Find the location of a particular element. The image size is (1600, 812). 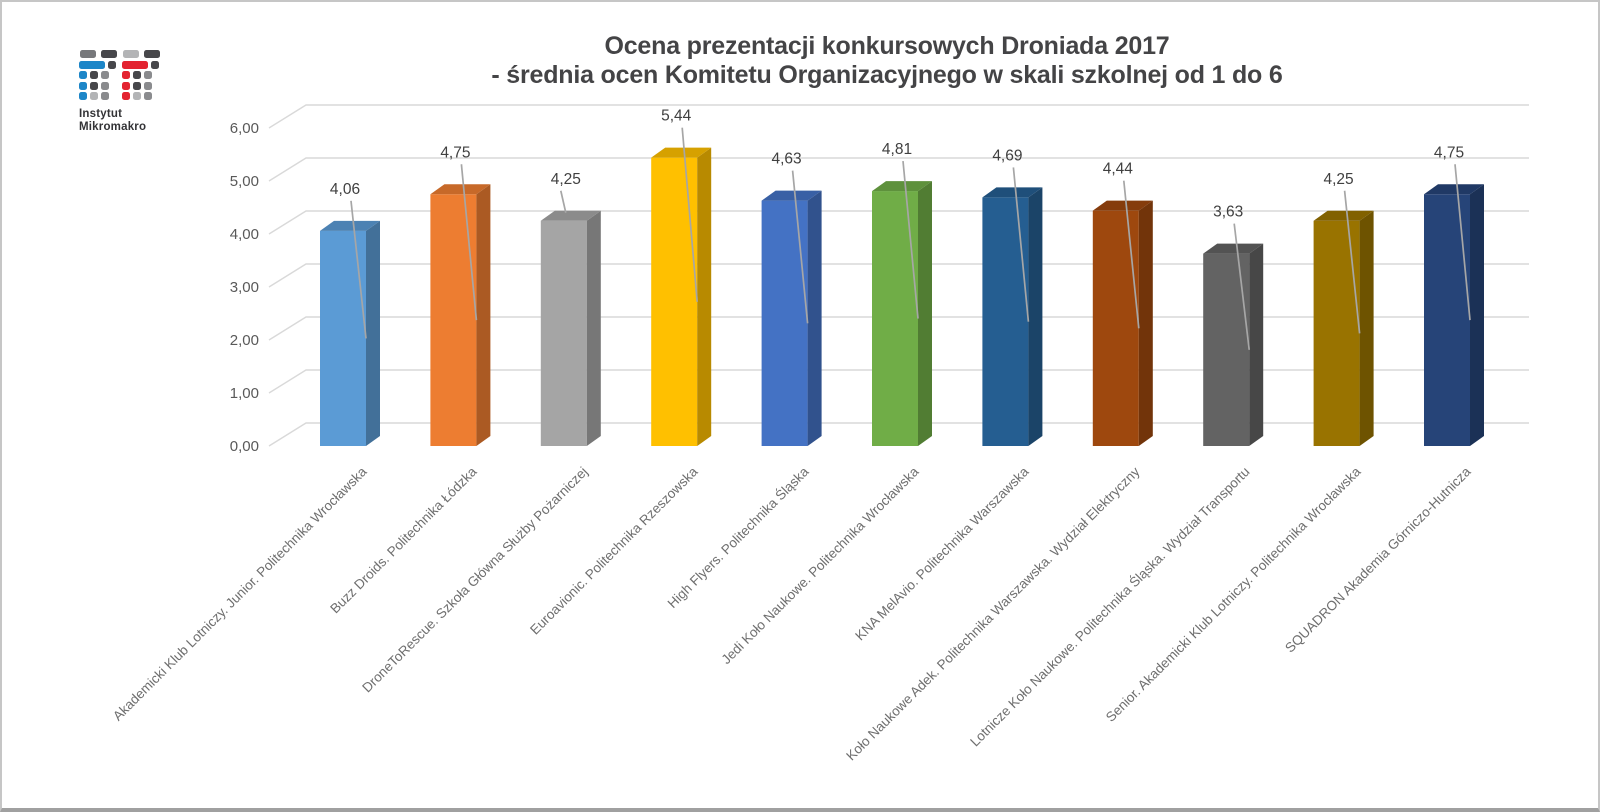

y-axis-tick-label: 5,00 is located at coordinates (244, 181).